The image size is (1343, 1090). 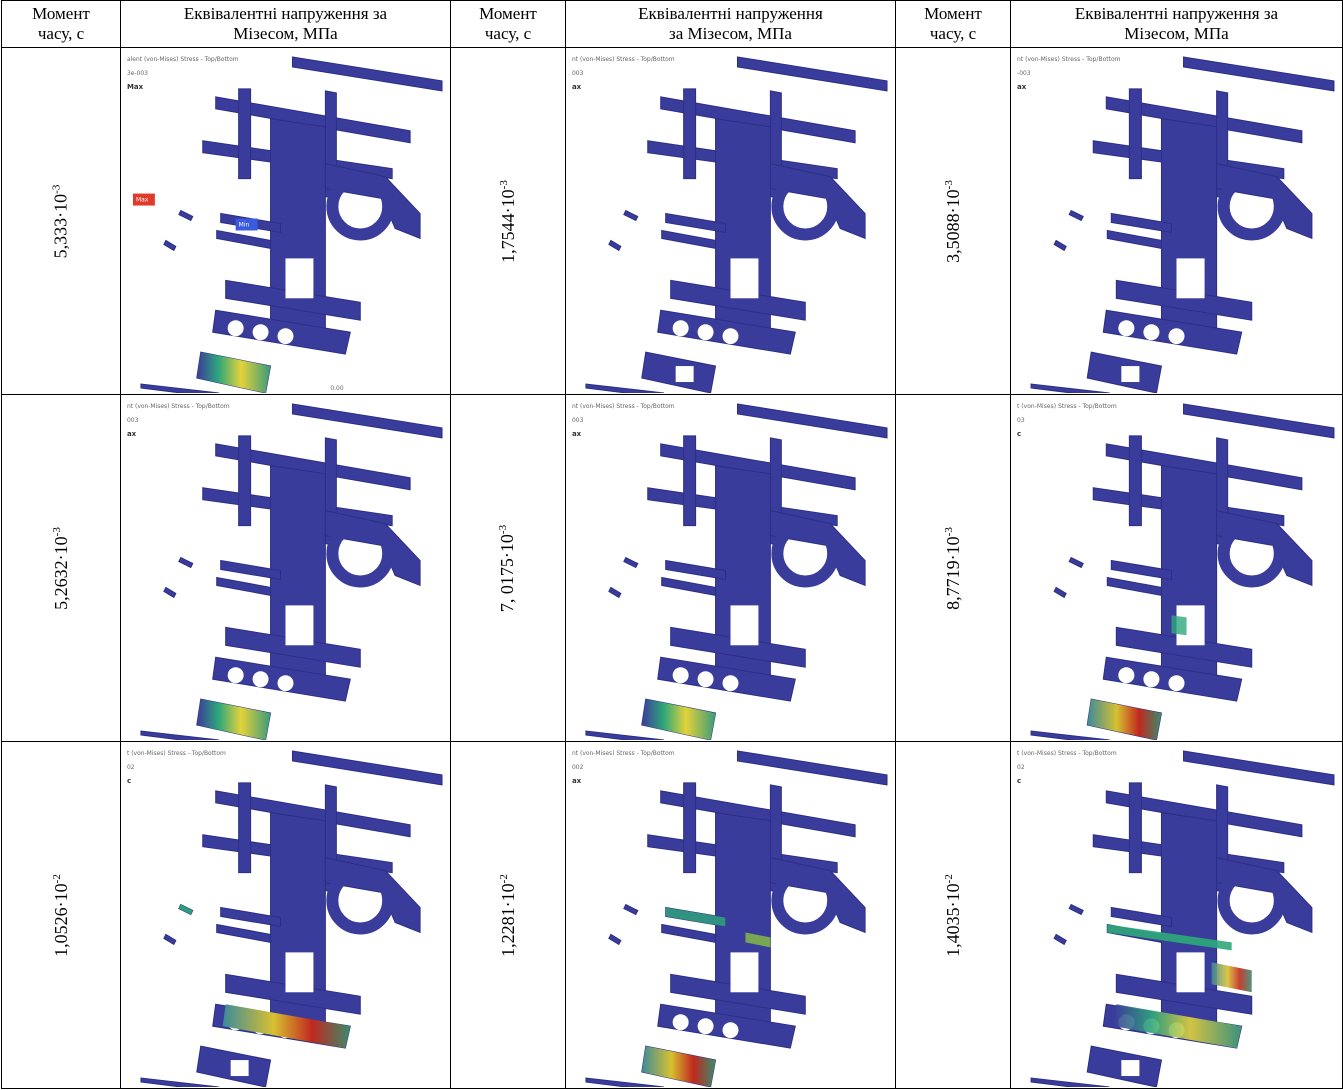 I want to click on caption: alent (von-Mises) Stress - Top/Bottom, so click(x=183, y=59).